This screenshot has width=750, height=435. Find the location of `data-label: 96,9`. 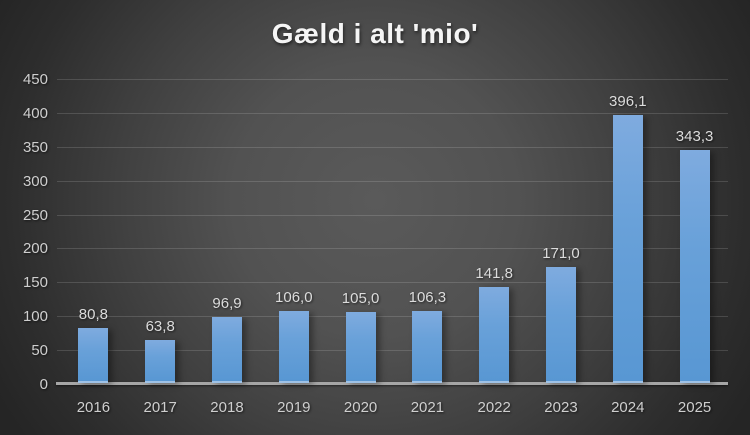

data-label: 96,9 is located at coordinates (227, 304).